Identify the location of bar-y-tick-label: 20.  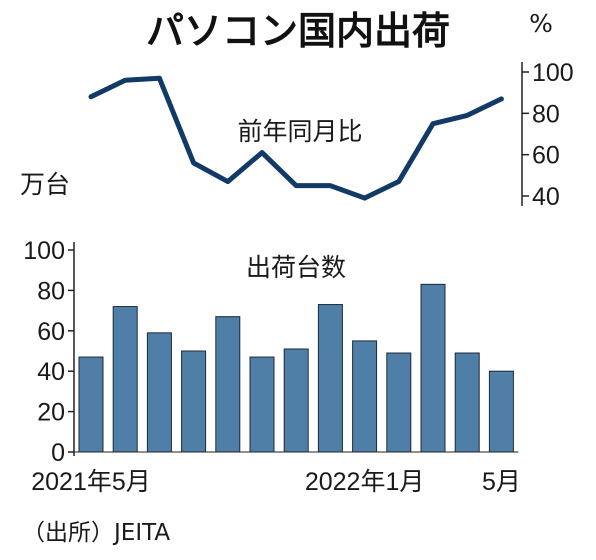
(51, 413).